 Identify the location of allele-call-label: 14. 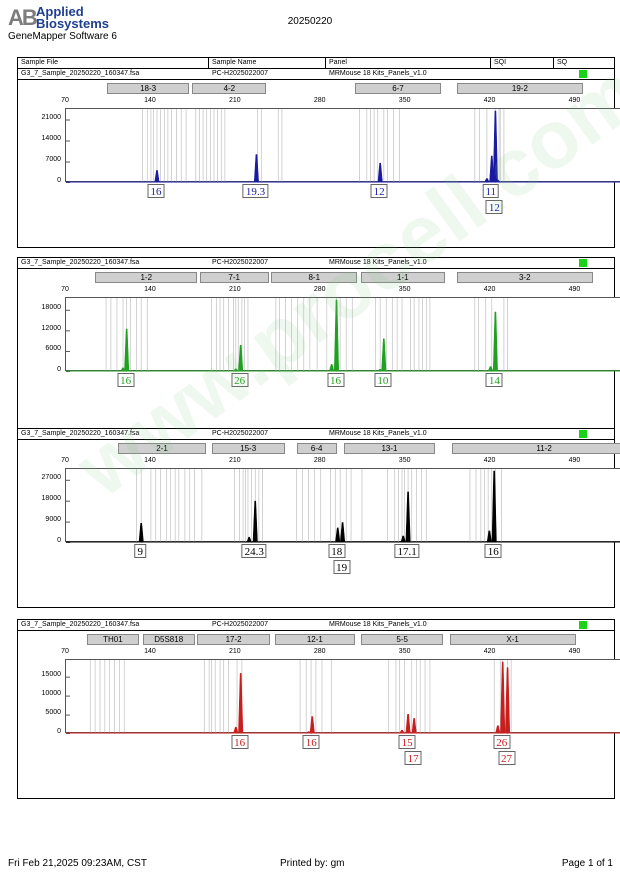
(494, 380).